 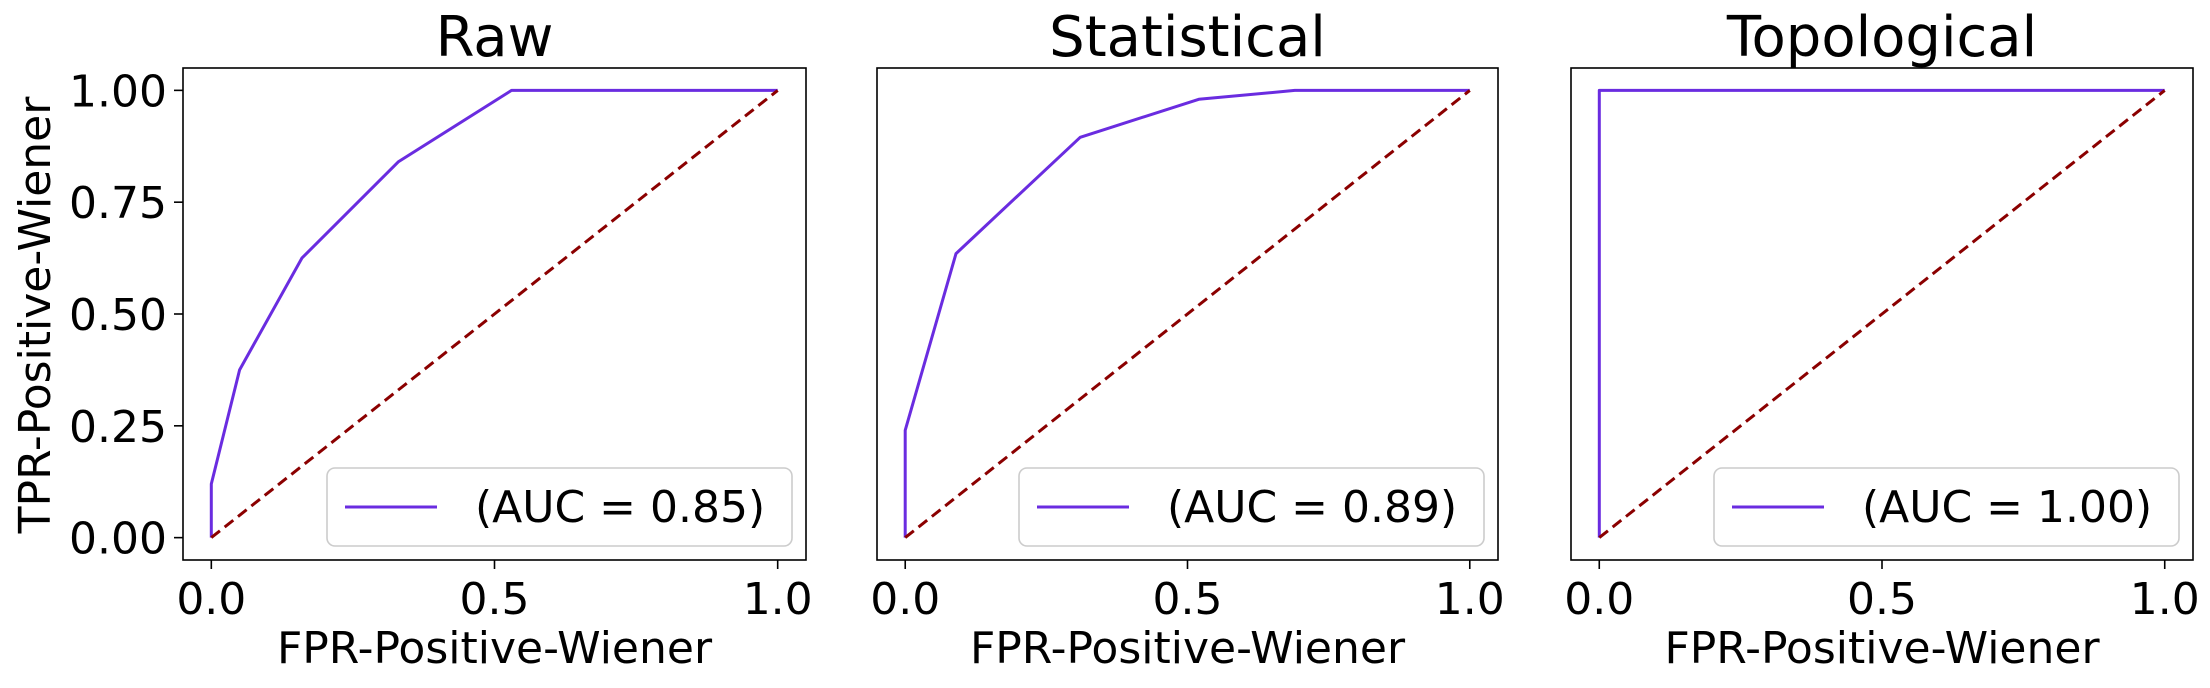 What do you see at coordinates (1187, 37) in the screenshot?
I see `chart-title: Statistical` at bounding box center [1187, 37].